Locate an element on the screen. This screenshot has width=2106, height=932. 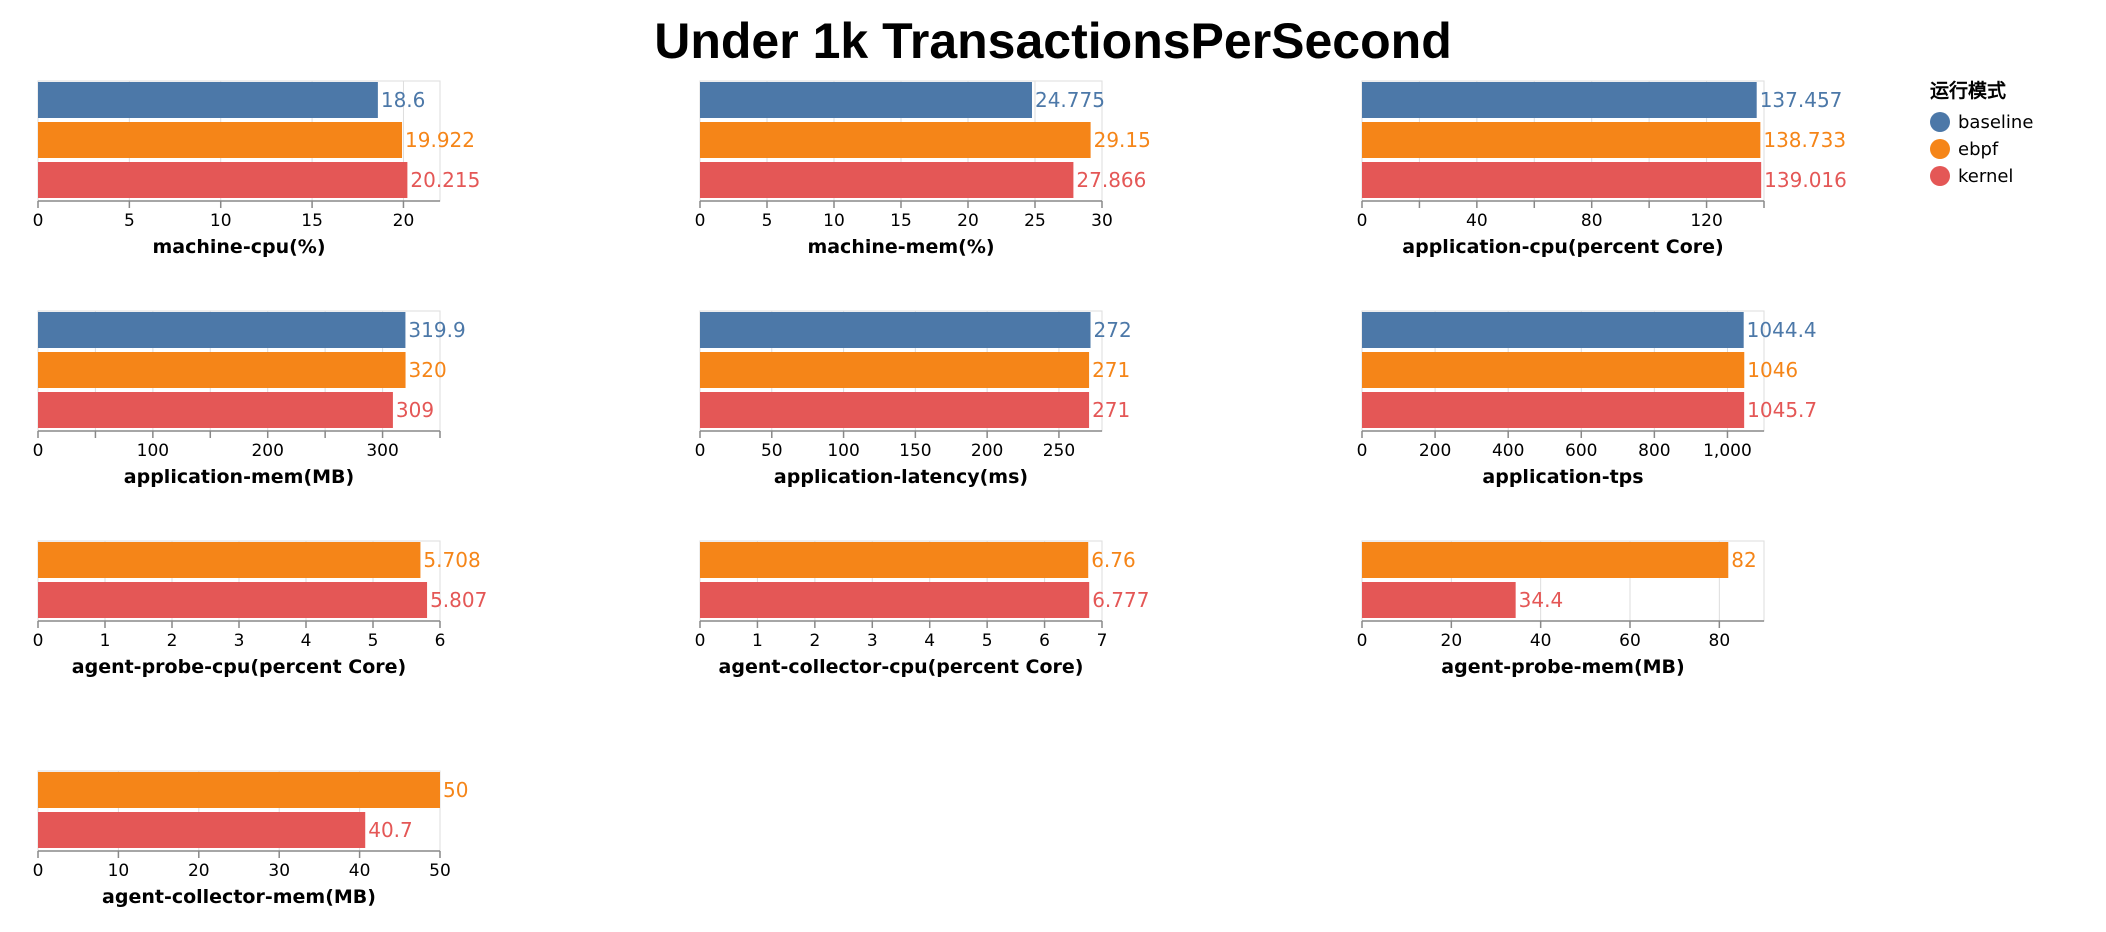
x-tick-label: 4 is located at coordinates (306, 641).